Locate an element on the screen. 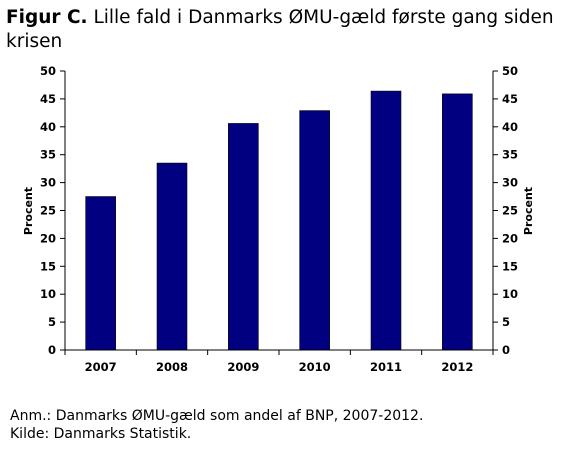 Image resolution: width=569 pixels, height=471 pixels. y-tick-label-left: 25 is located at coordinates (48, 211).